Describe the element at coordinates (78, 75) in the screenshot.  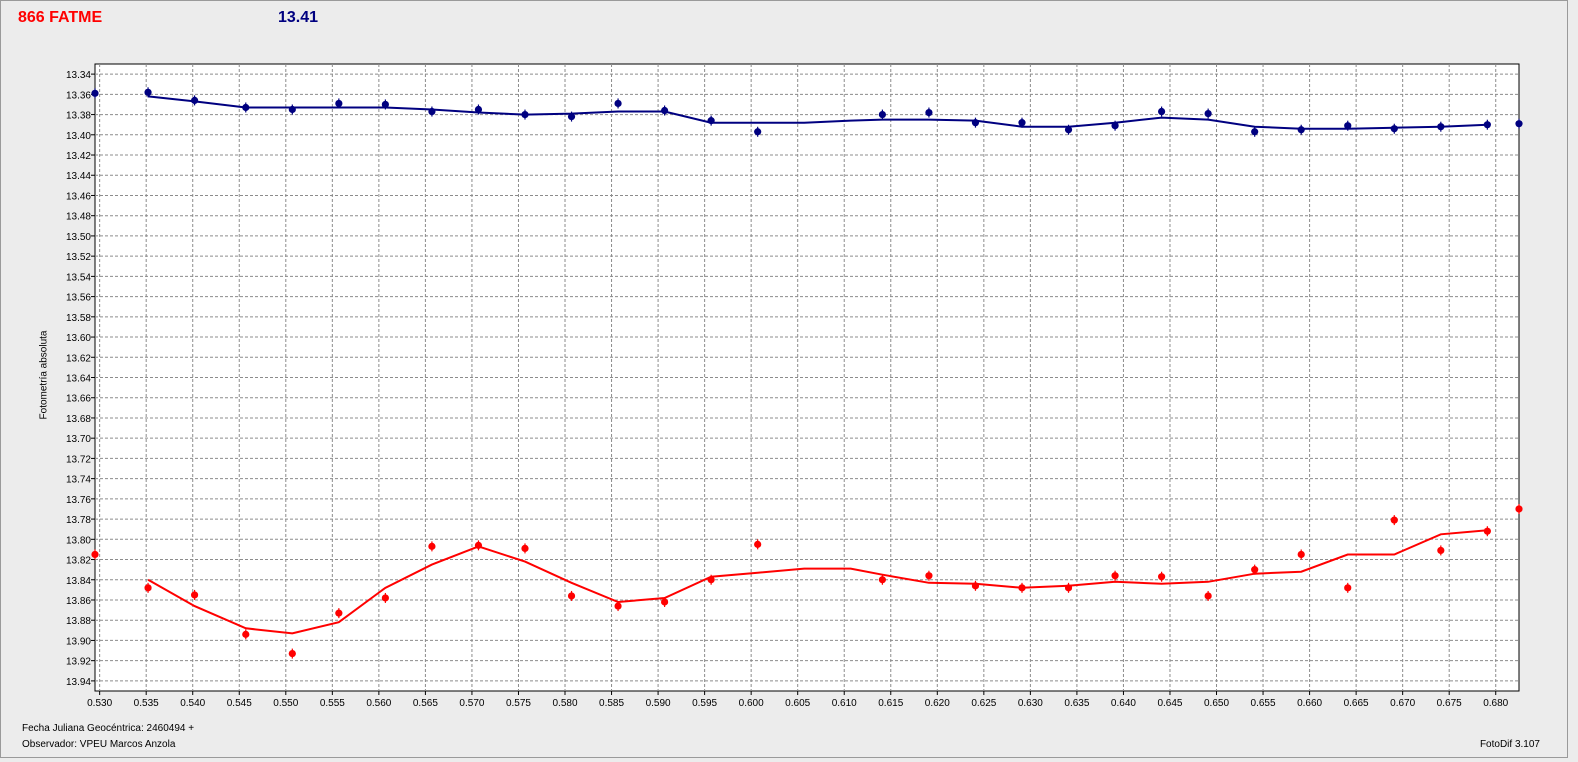
I see `y-tick-label: 13.34` at that location.